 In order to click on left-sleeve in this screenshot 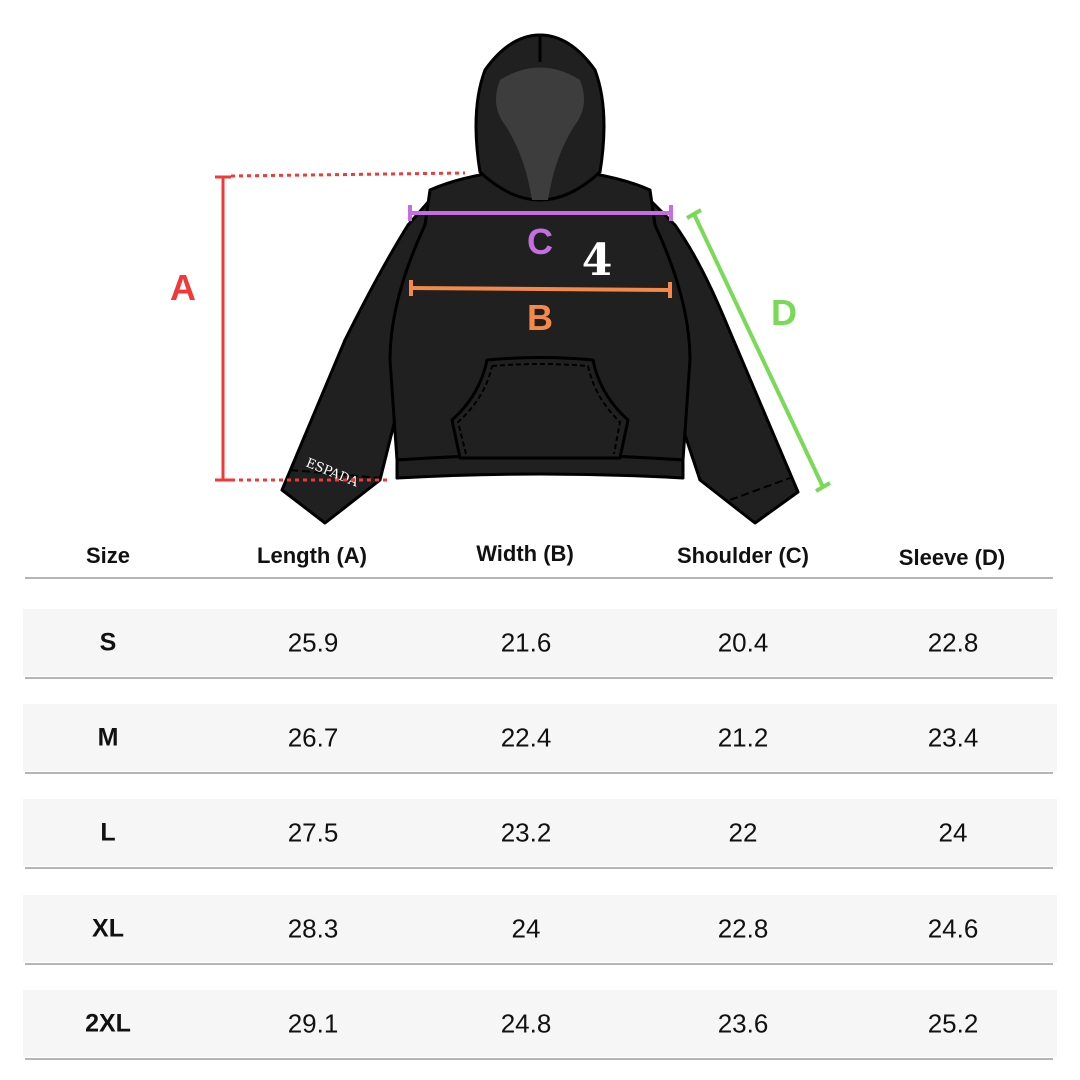, I will do `click(356, 361)`.